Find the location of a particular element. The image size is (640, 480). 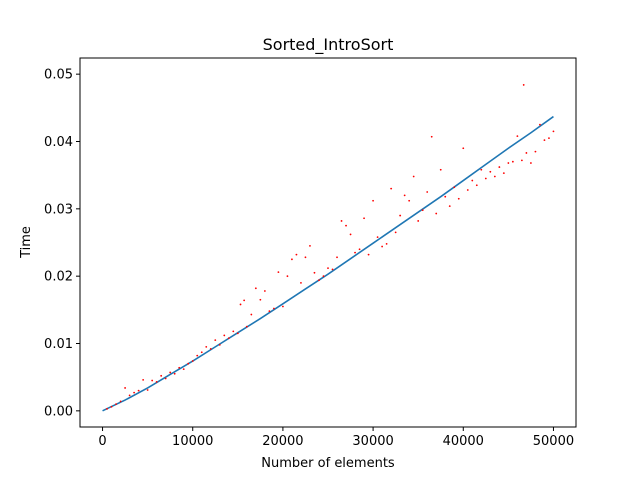

x-tick-label: 40000 is located at coordinates (463, 441).